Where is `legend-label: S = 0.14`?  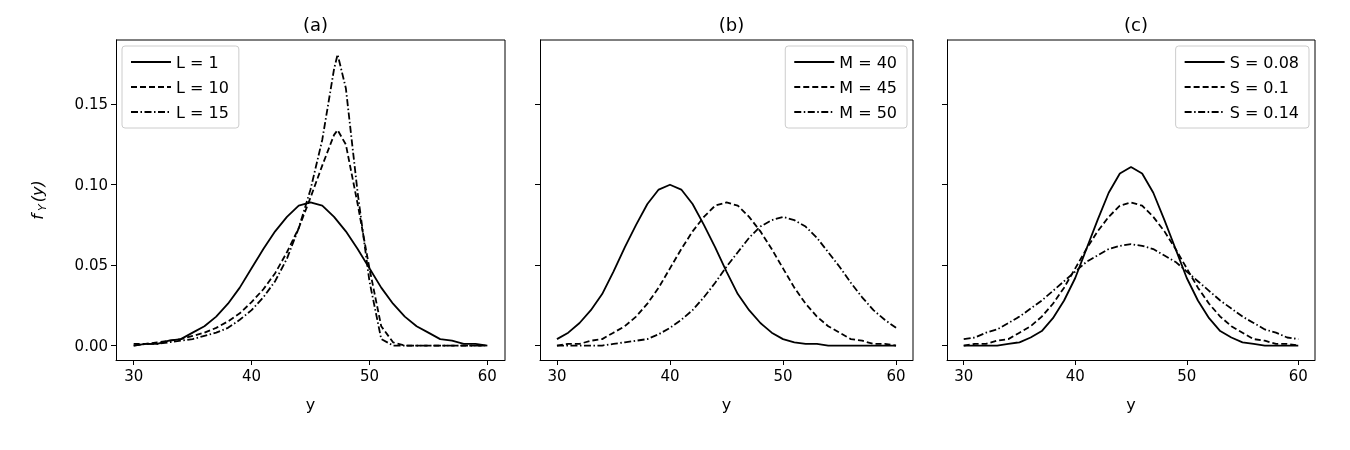 legend-label: S = 0.14 is located at coordinates (1264, 112).